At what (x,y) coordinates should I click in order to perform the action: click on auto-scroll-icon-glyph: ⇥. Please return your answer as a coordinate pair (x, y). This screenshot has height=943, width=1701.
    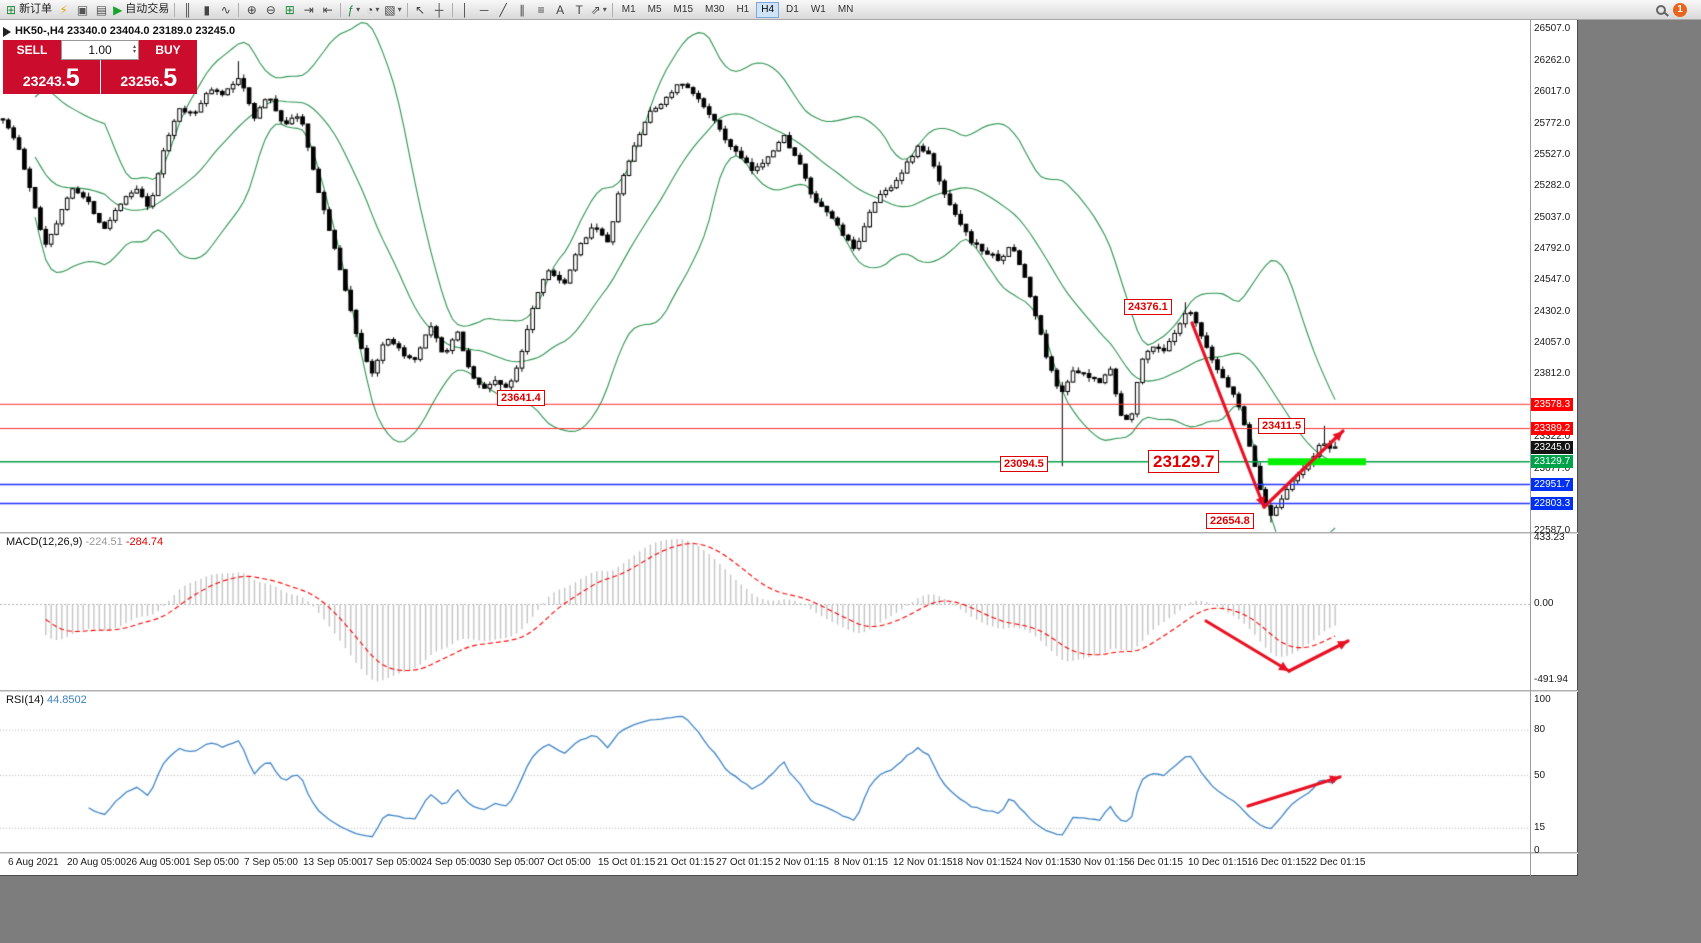
    Looking at the image, I should click on (308, 9).